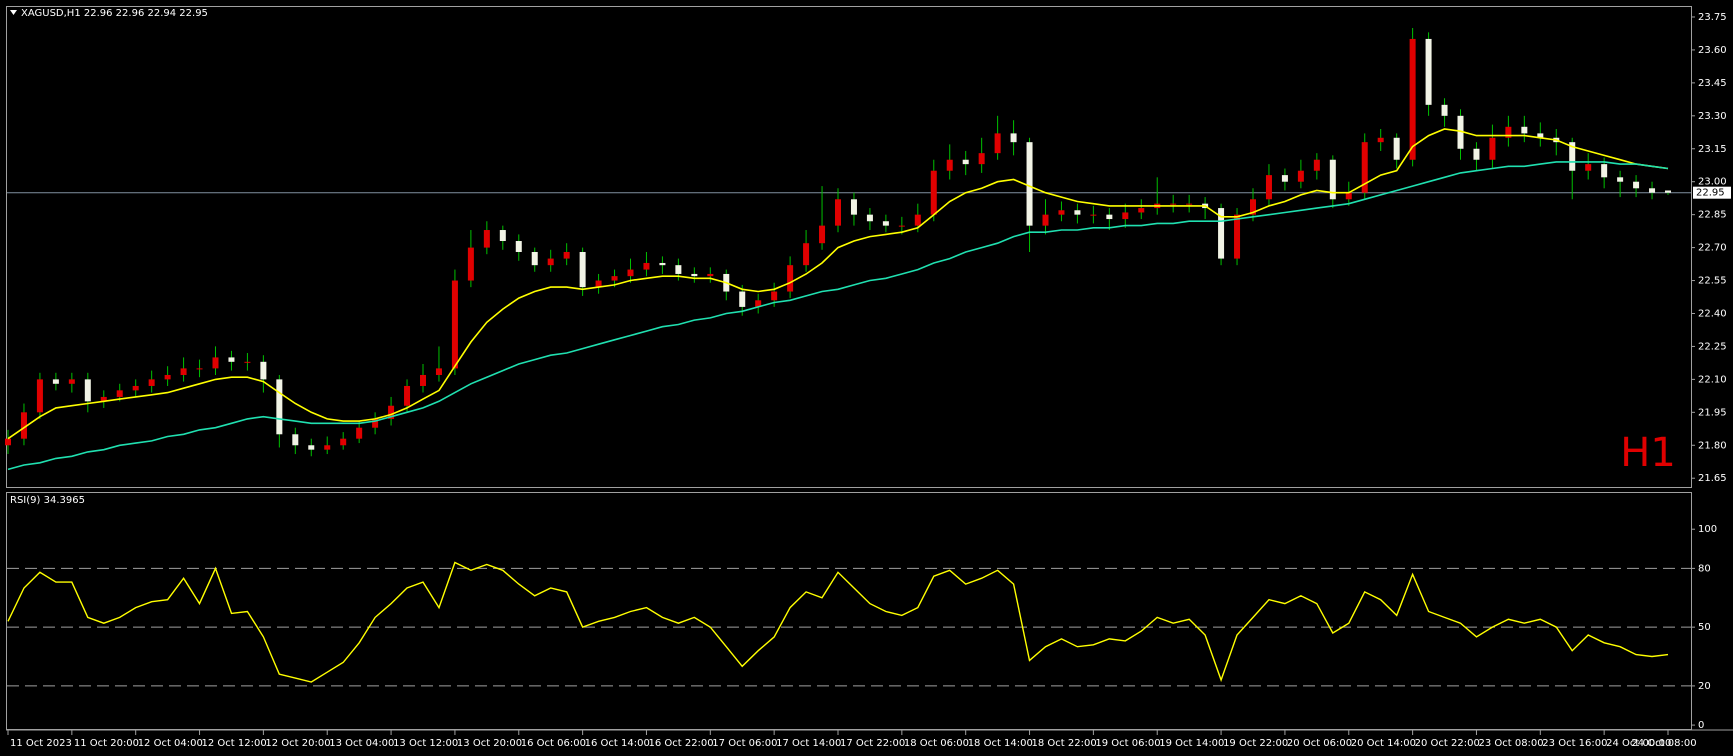 The width and height of the screenshot is (1733, 756). Describe the element at coordinates (1707, 529) in the screenshot. I see `y-tick-label: 100` at that location.